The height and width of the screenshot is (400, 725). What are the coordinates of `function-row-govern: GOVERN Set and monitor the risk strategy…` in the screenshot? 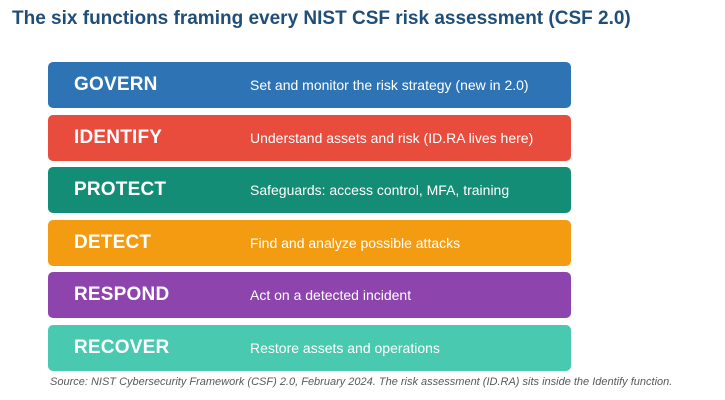 It's located at (309, 85).